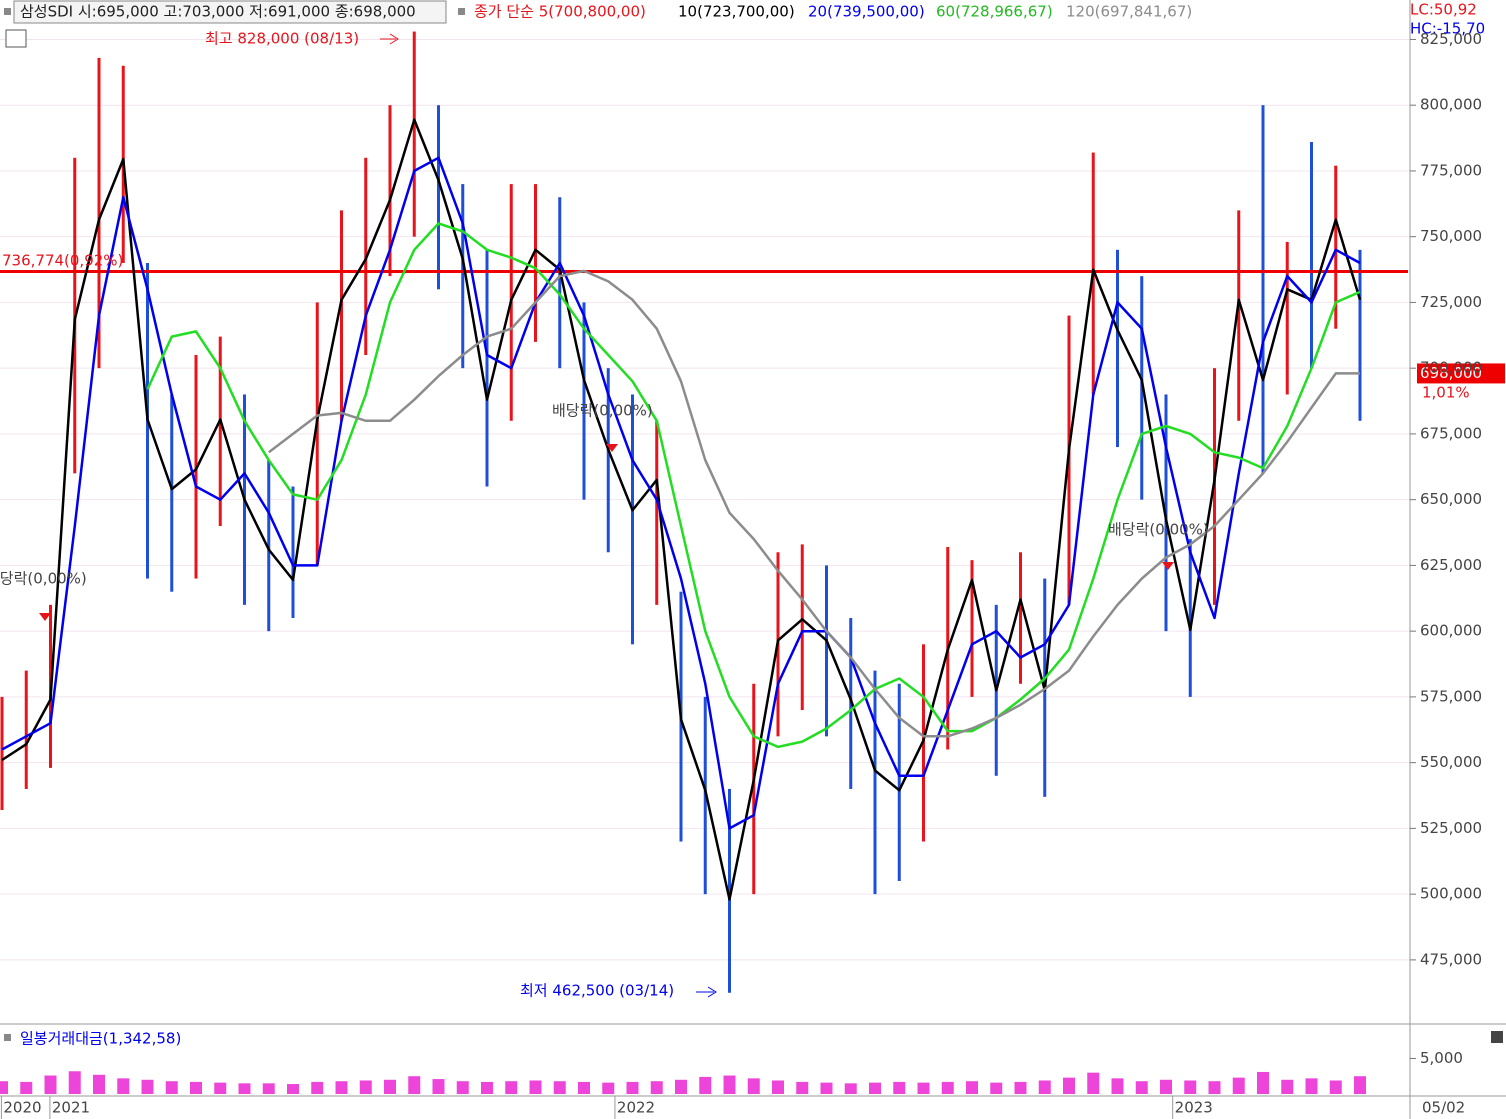 The height and width of the screenshot is (1119, 1506). Describe the element at coordinates (16, 38) in the screenshot. I see `table-icon` at that location.